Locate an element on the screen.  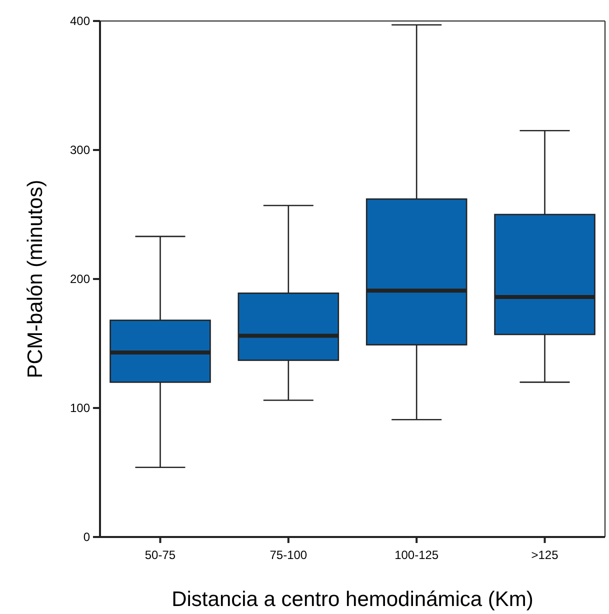
y-tick-label: 200 is located at coordinates (80, 279).